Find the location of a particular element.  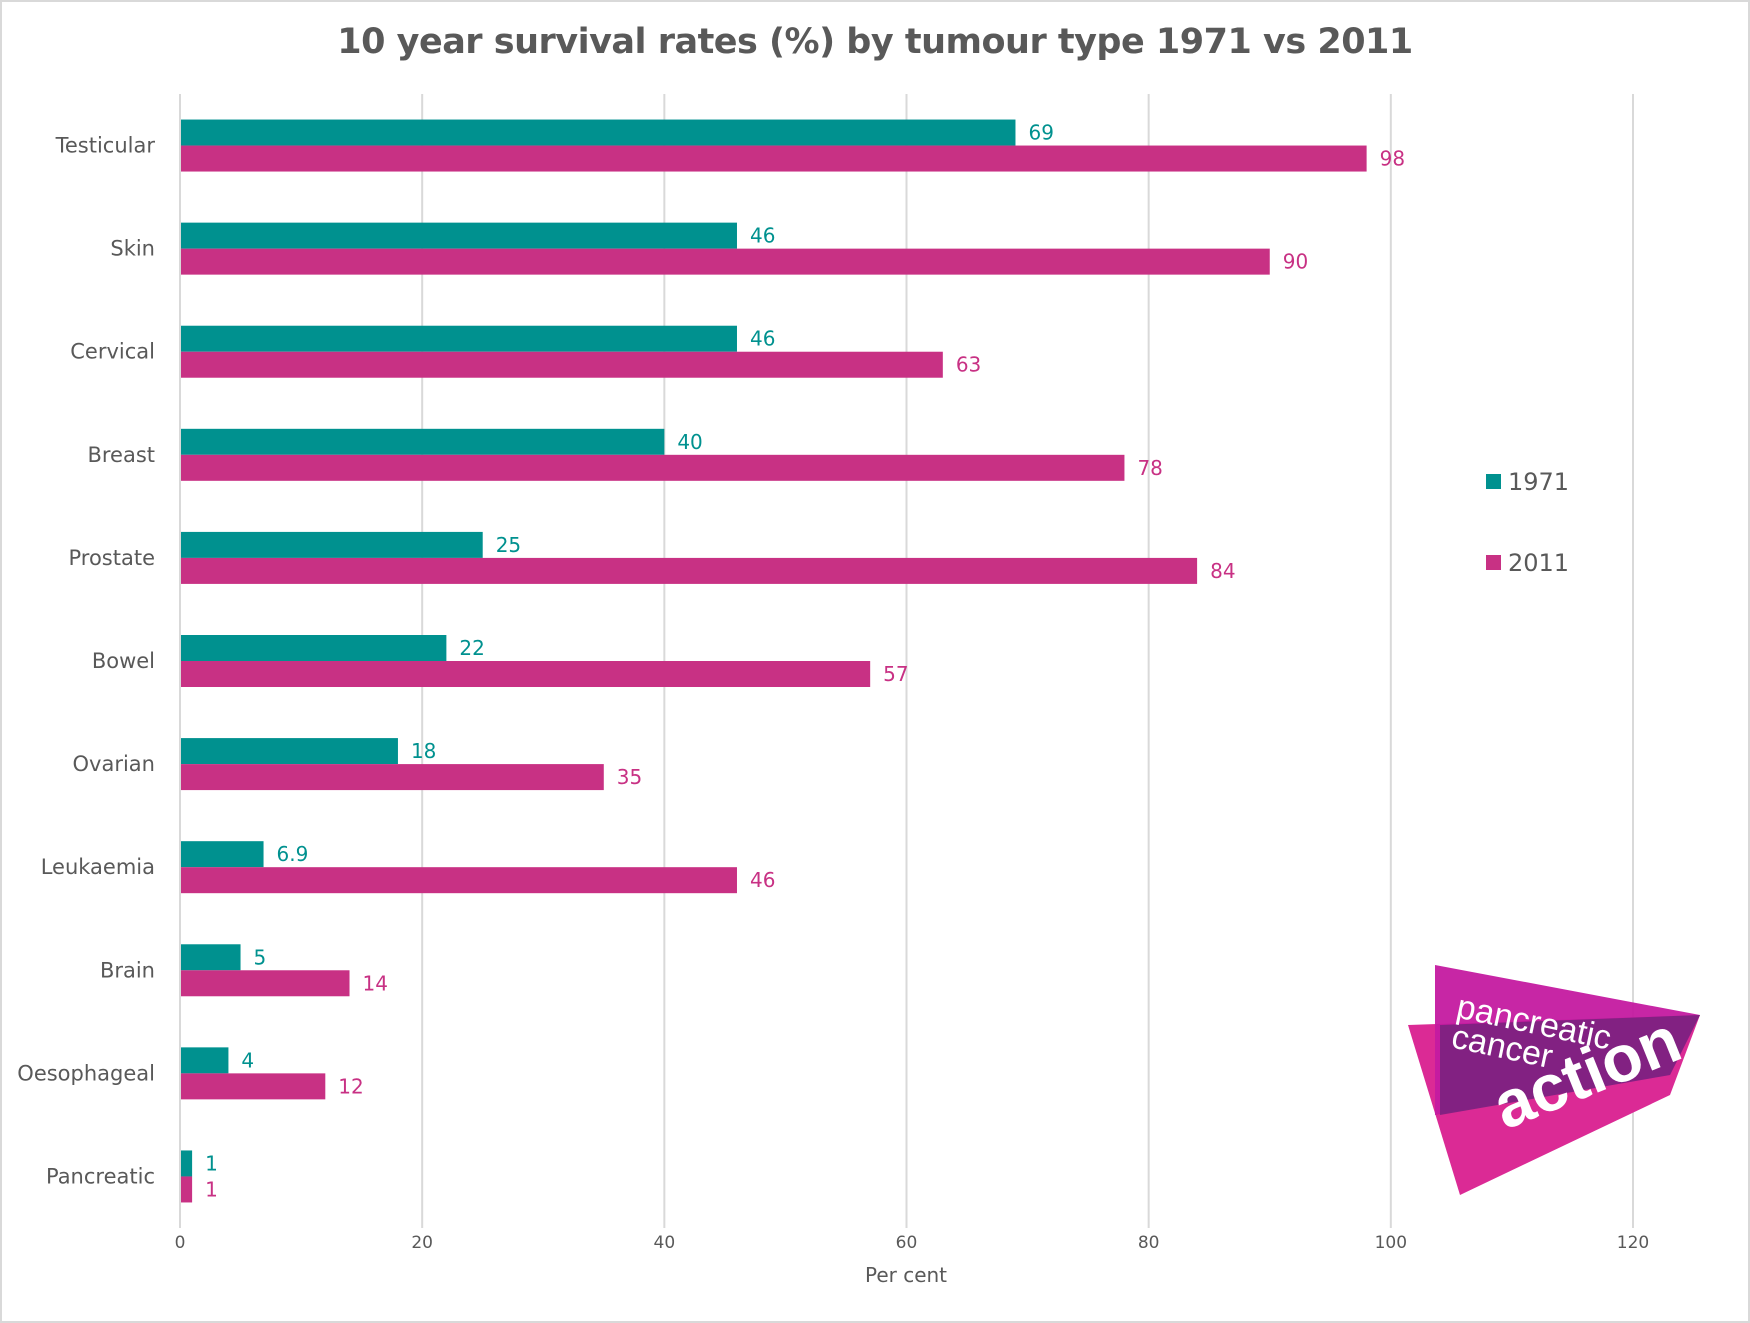

x-tick-label: 100 is located at coordinates (1391, 1243).